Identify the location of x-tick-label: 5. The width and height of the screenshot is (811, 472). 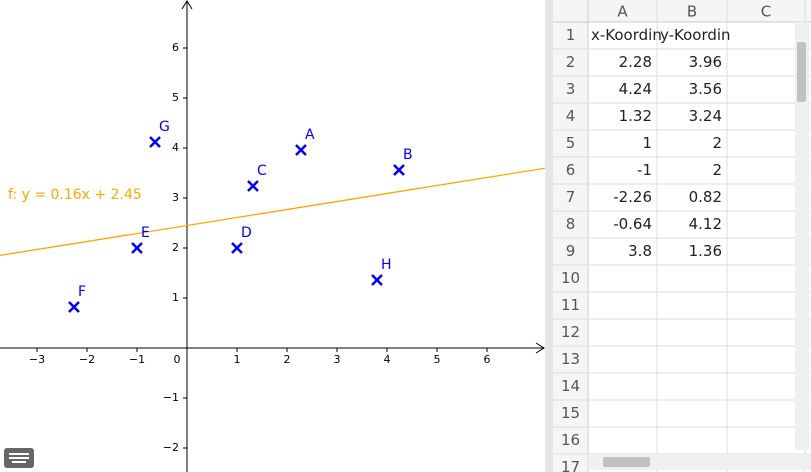
(437, 359).